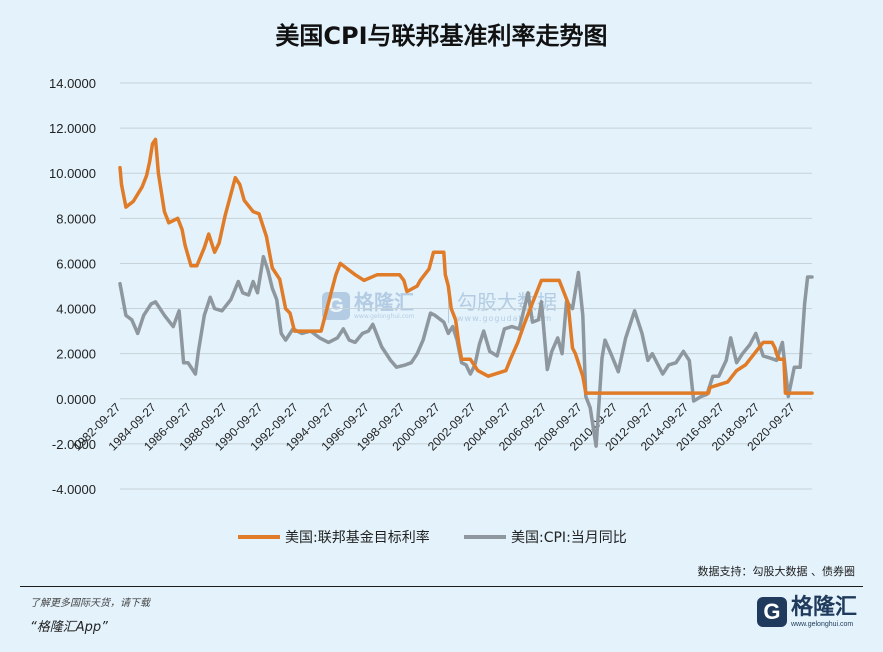 Image resolution: width=883 pixels, height=652 pixels. What do you see at coordinates (771, 612) in the screenshot?
I see `brand-logo-icon: G` at bounding box center [771, 612].